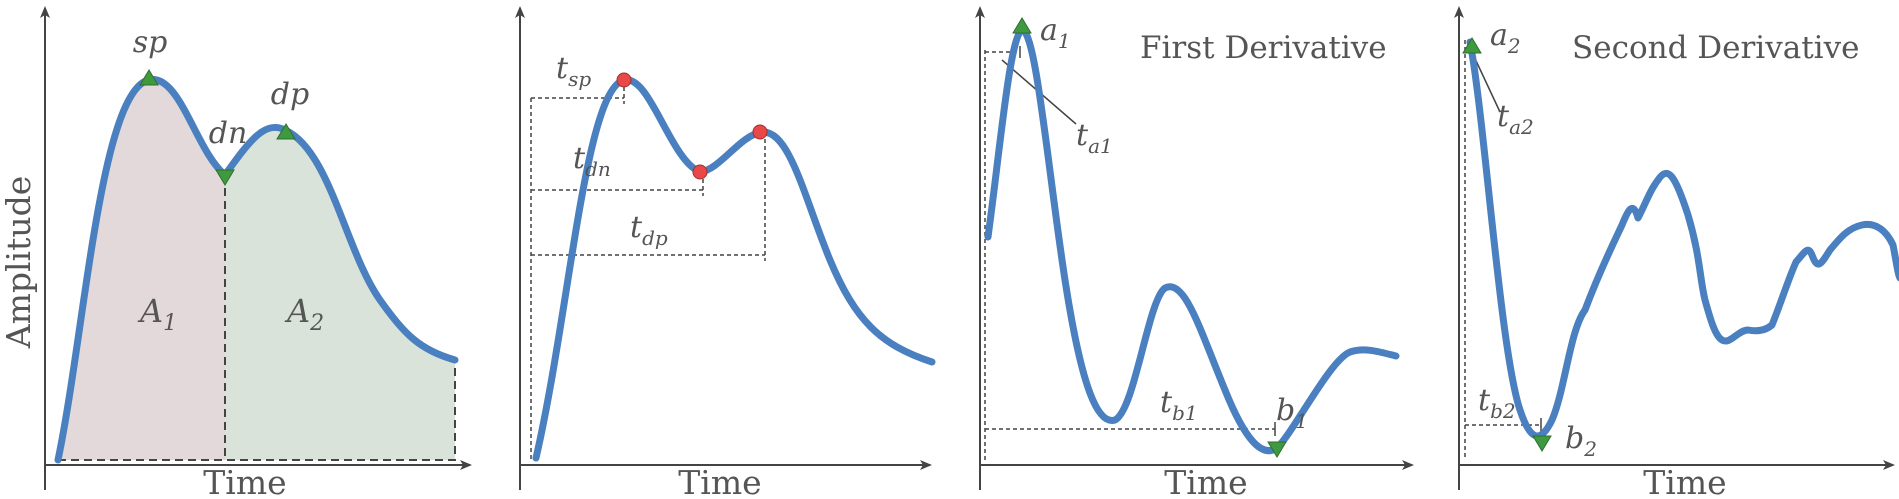 The image size is (1899, 499). I want to click on tb1-label: tb1, so click(1179, 405).